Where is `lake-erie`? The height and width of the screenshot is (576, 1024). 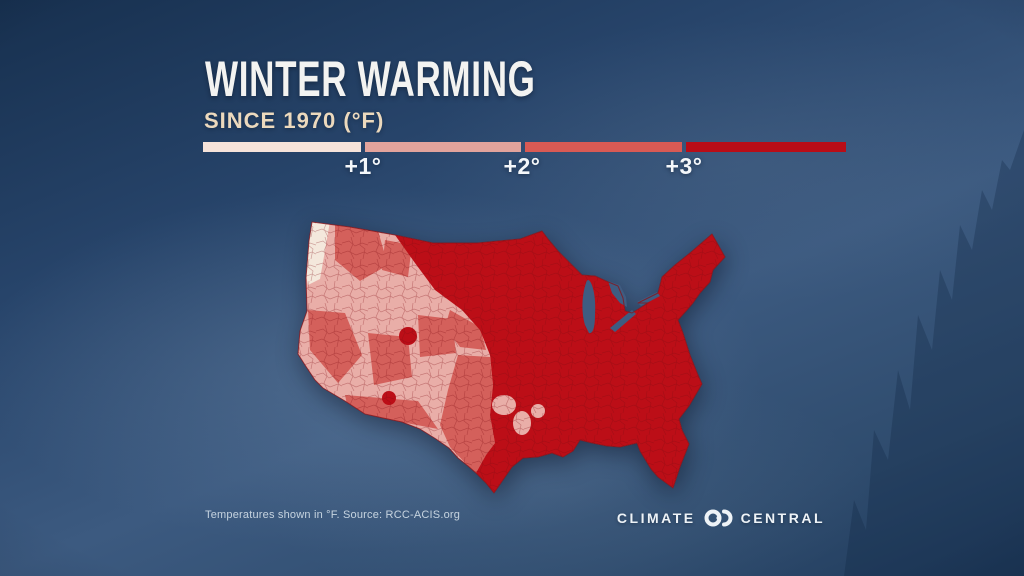
lake-erie is located at coordinates (623, 321).